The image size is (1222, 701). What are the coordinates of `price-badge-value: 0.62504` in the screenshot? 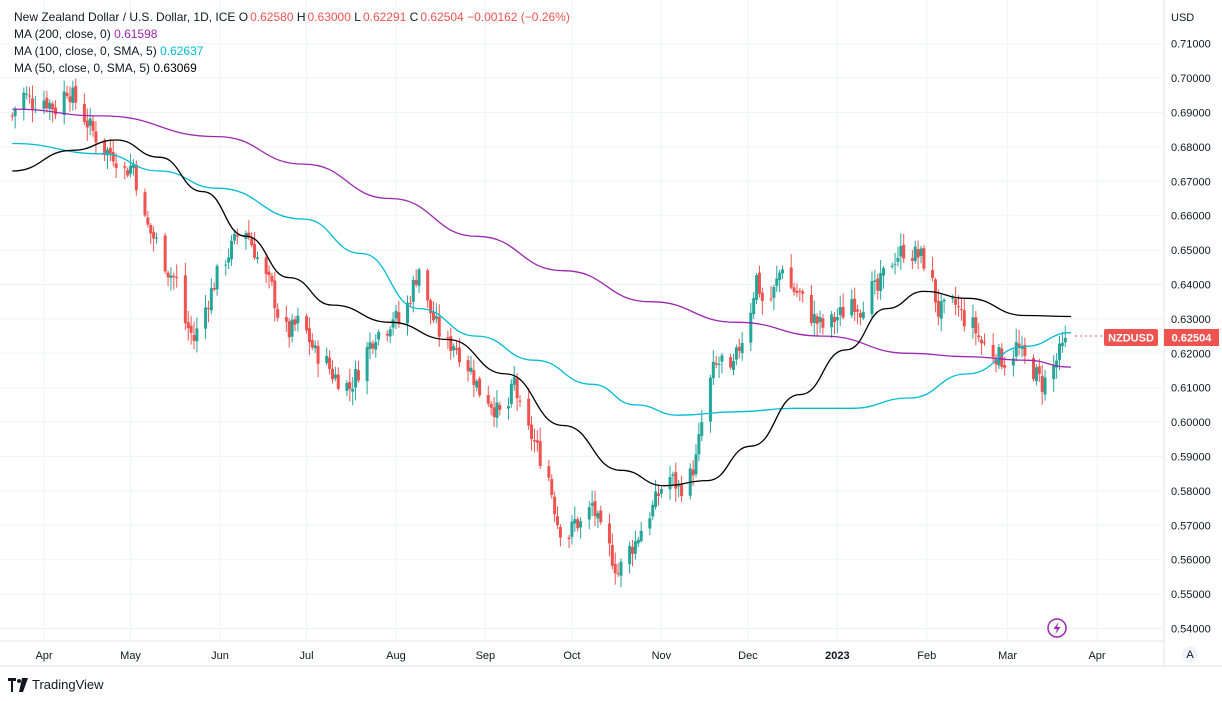 It's located at (1192, 339).